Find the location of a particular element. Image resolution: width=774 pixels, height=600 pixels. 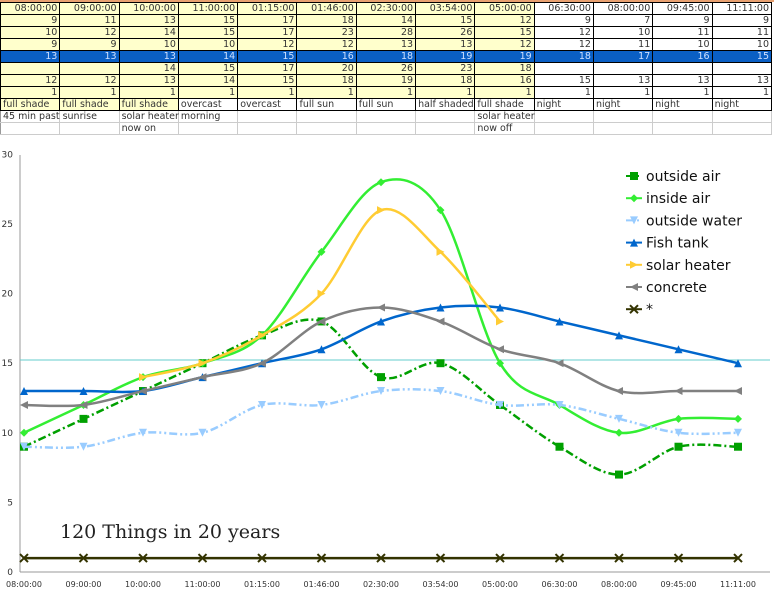

cell: 06:30:00 is located at coordinates (563, 8).